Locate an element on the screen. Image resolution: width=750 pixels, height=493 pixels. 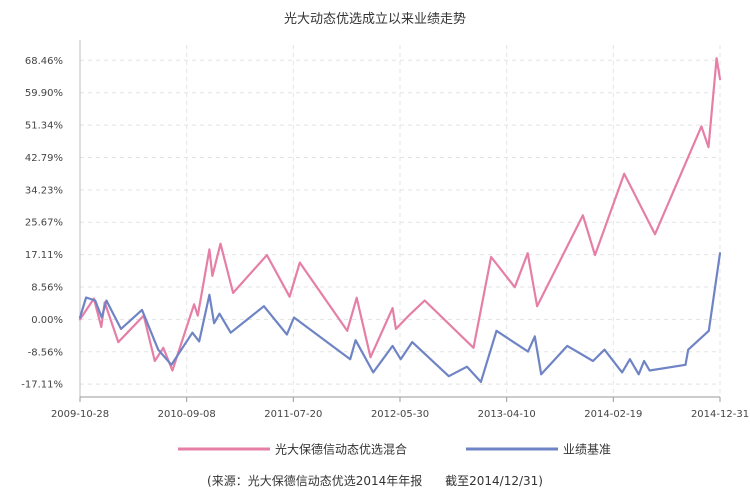
y-tick-label: 0.00% is located at coordinates (47, 320).